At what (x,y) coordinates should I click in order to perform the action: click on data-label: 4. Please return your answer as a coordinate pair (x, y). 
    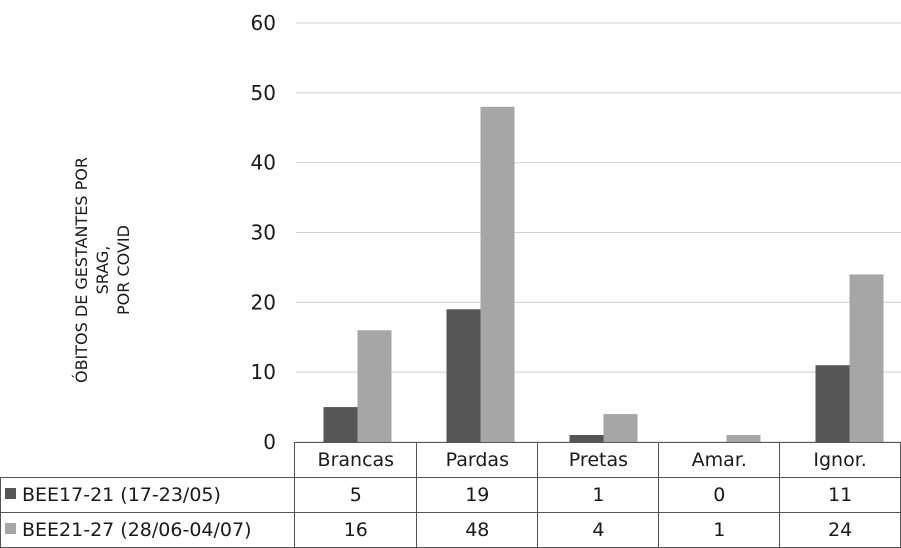
    Looking at the image, I should click on (598, 530).